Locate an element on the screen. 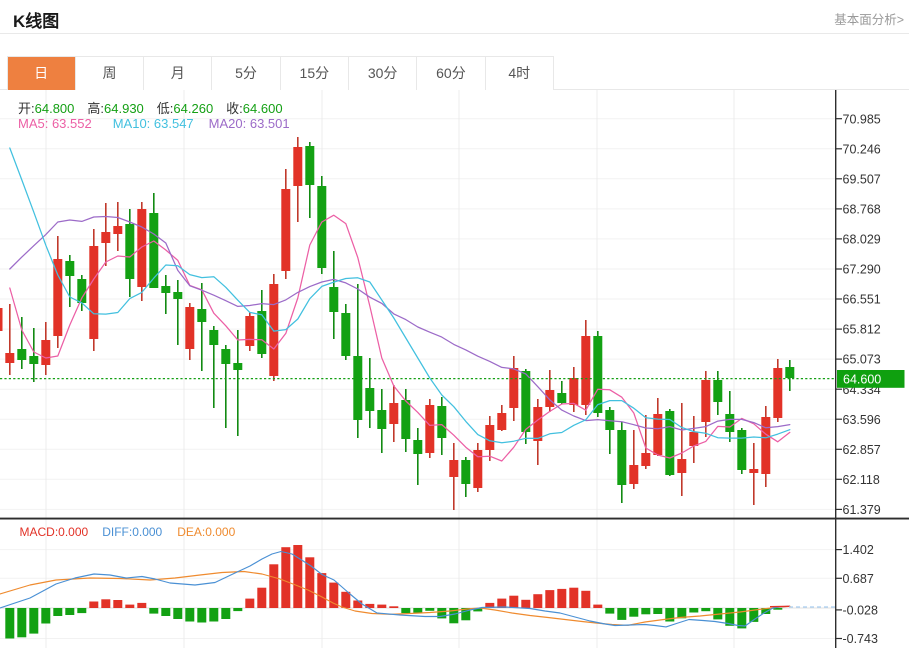  svg-text: 70.985 is located at coordinates (862, 119).